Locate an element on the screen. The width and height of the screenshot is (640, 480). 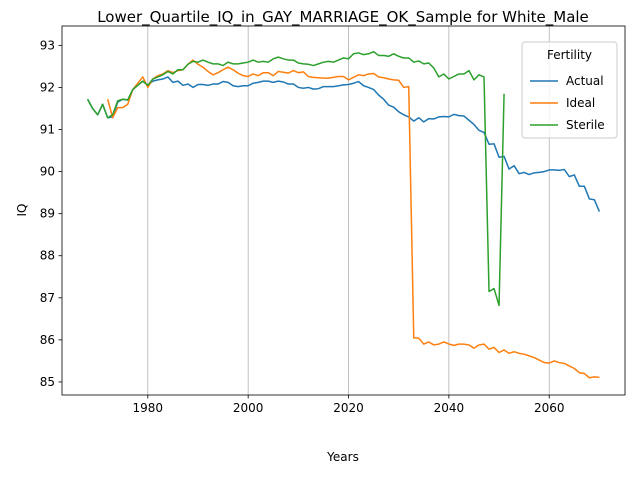
y-tick-label: 91 is located at coordinates (47, 130).